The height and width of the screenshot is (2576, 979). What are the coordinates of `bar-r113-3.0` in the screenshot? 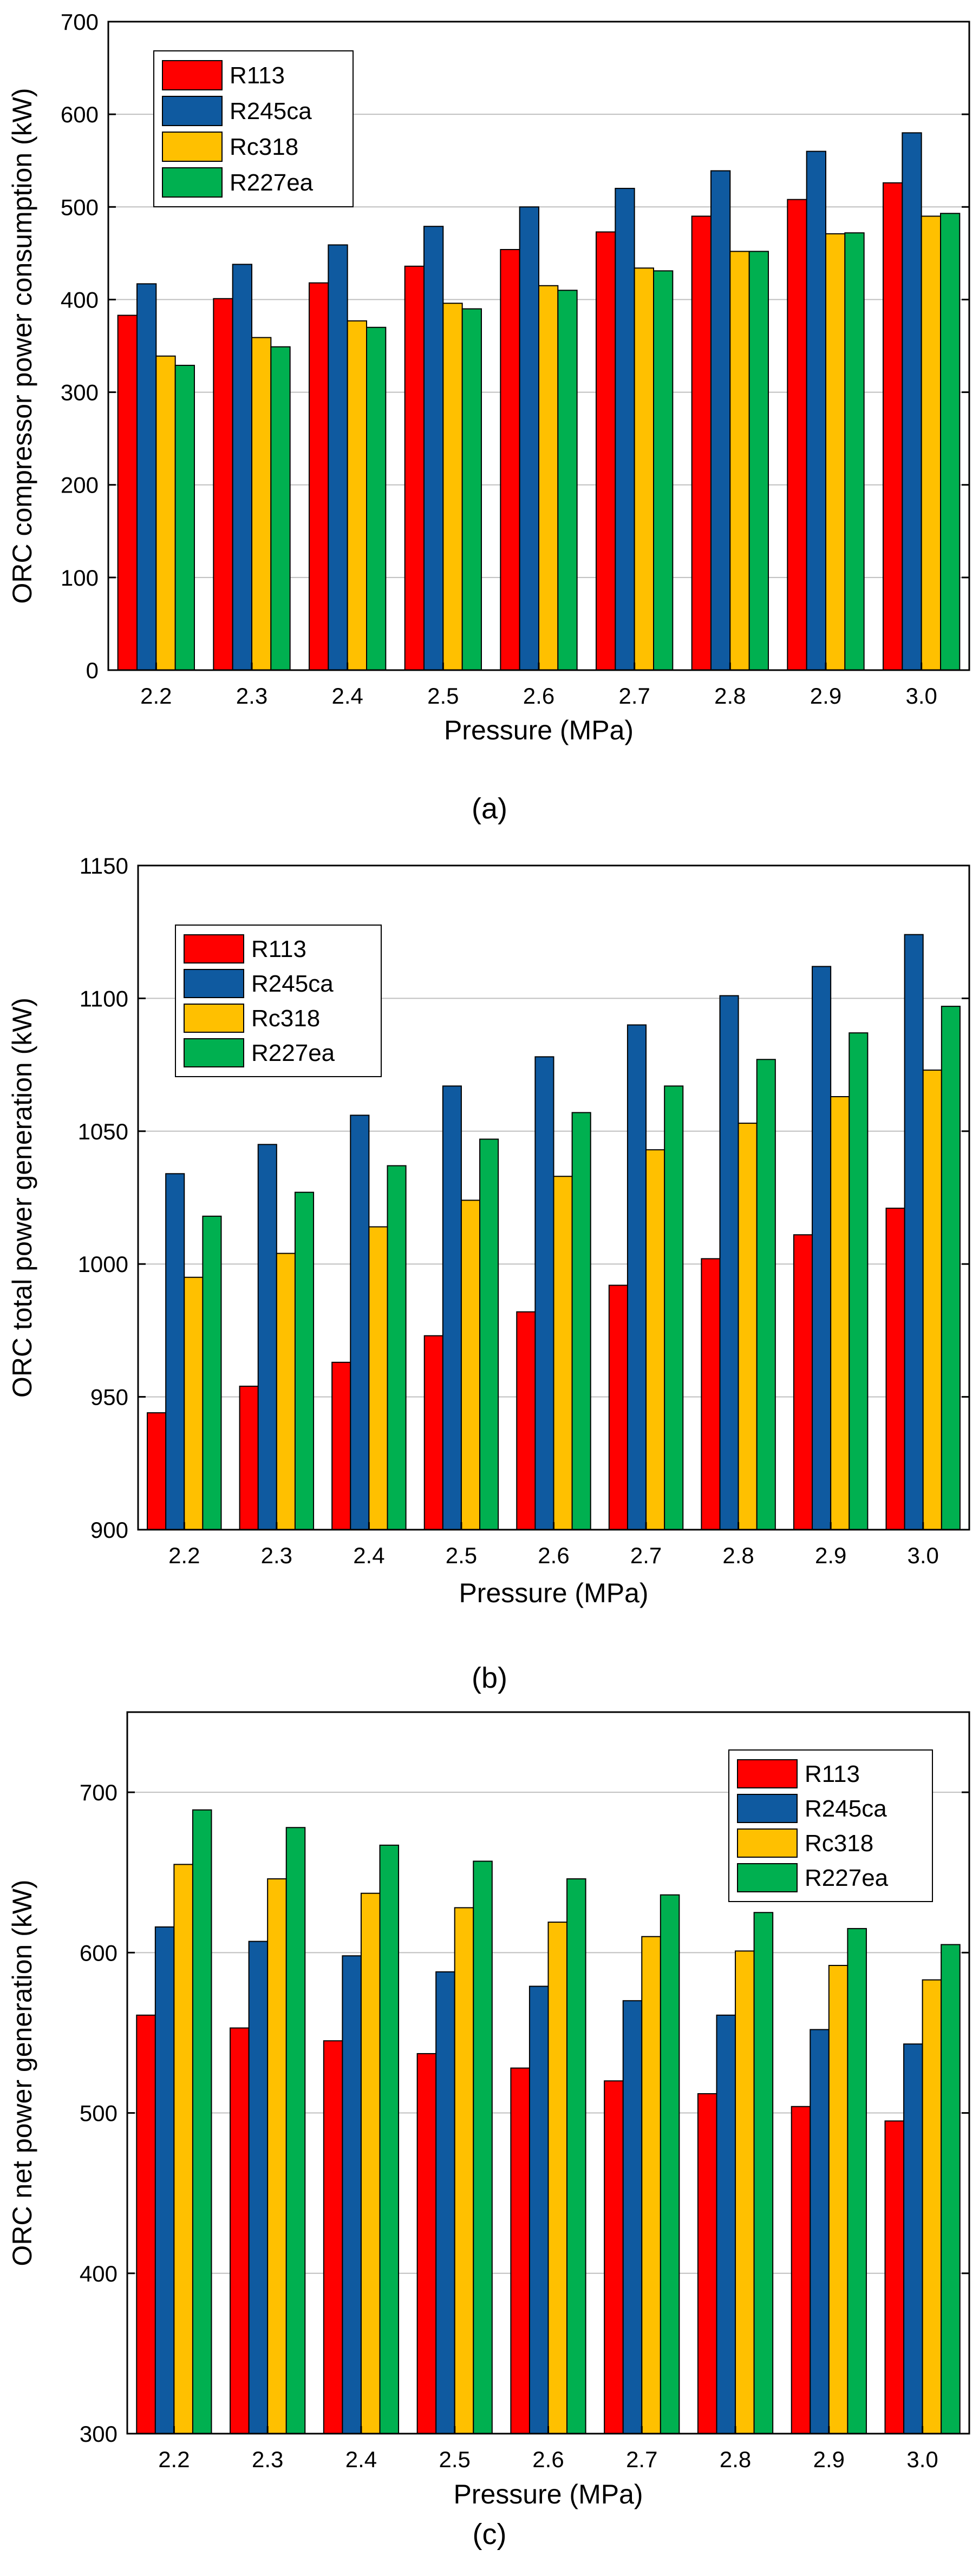 It's located at (895, 1369).